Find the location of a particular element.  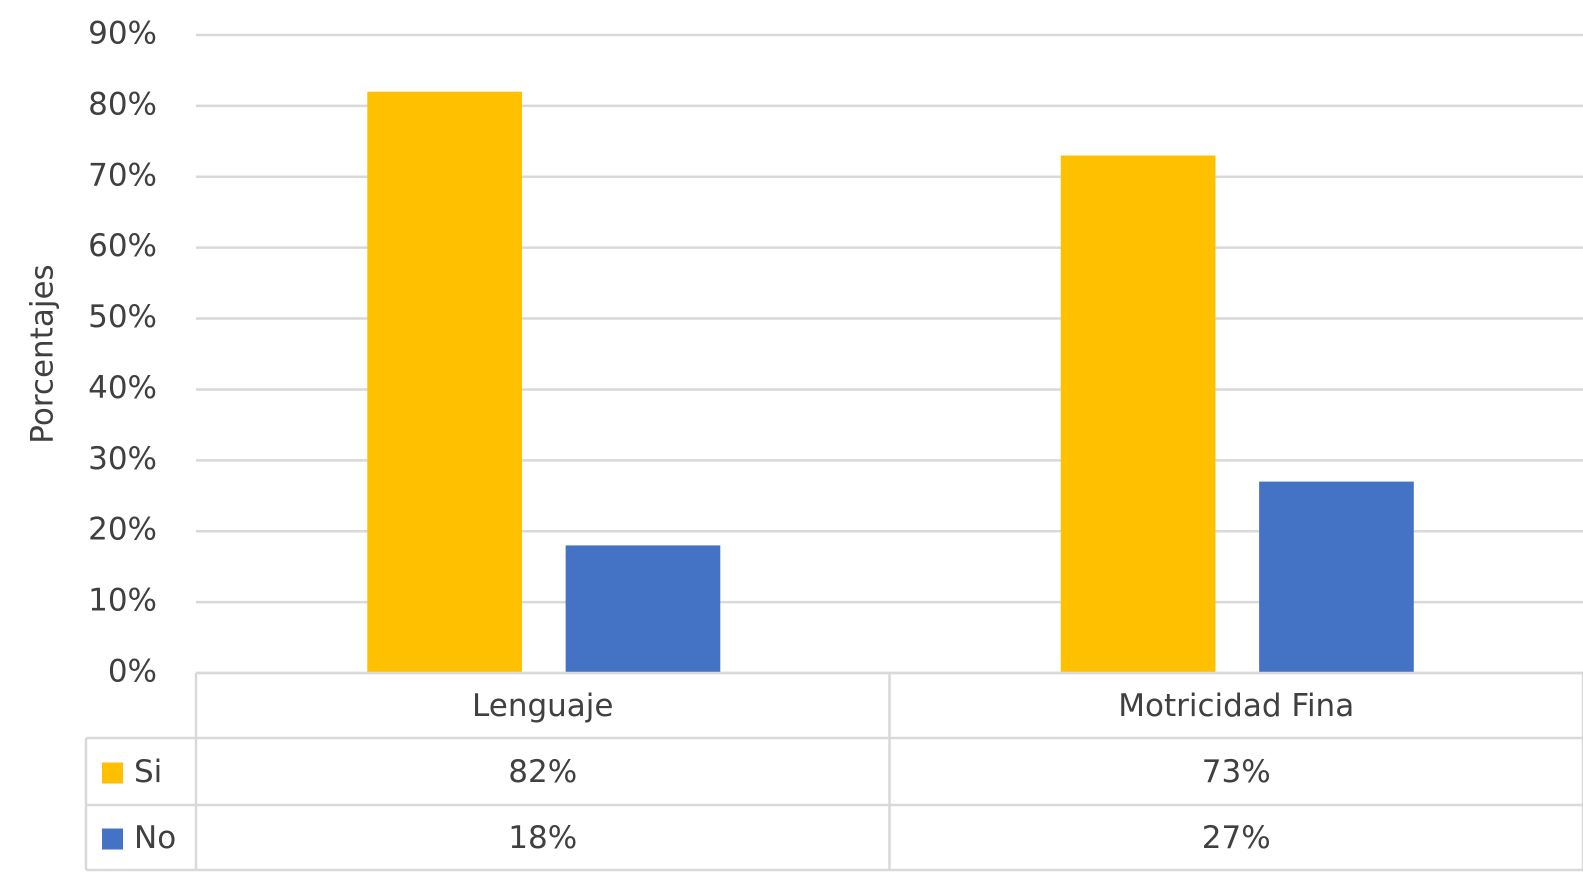

data-label: 82% is located at coordinates (542, 772).